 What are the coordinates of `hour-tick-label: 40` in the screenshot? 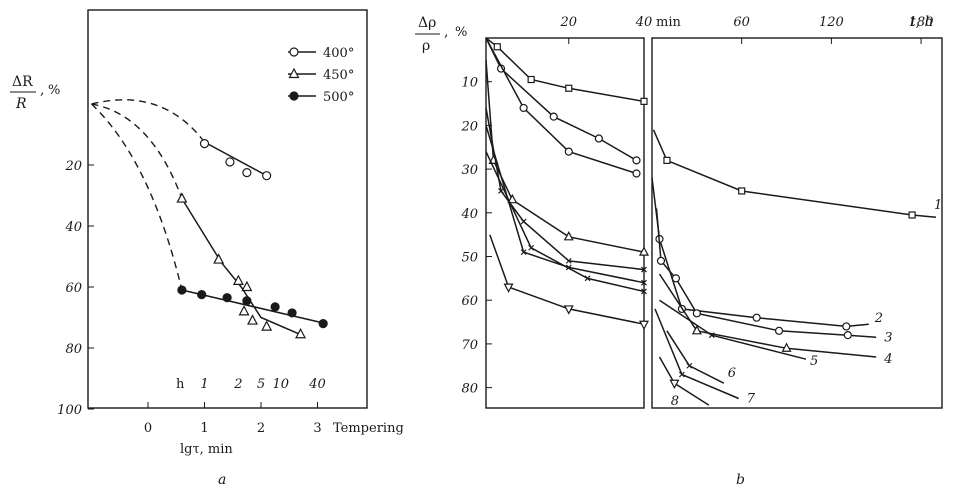 It's located at (317, 384).